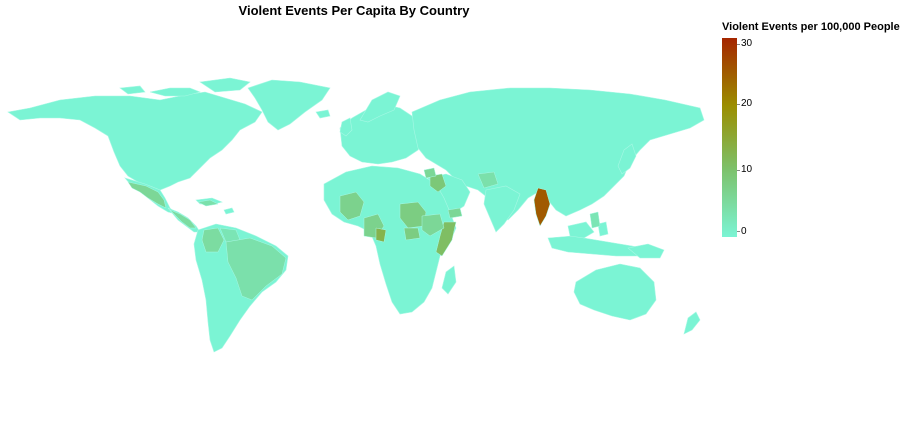  I want to click on uk, so click(346, 127).